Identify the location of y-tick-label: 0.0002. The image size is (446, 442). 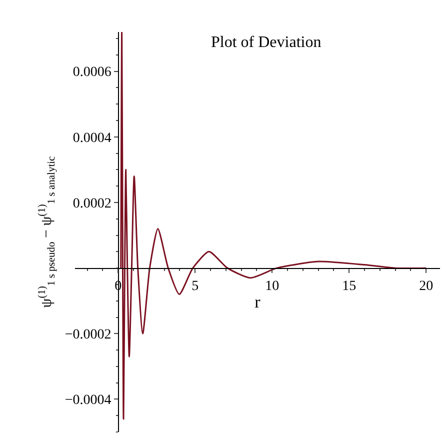
(92, 204).